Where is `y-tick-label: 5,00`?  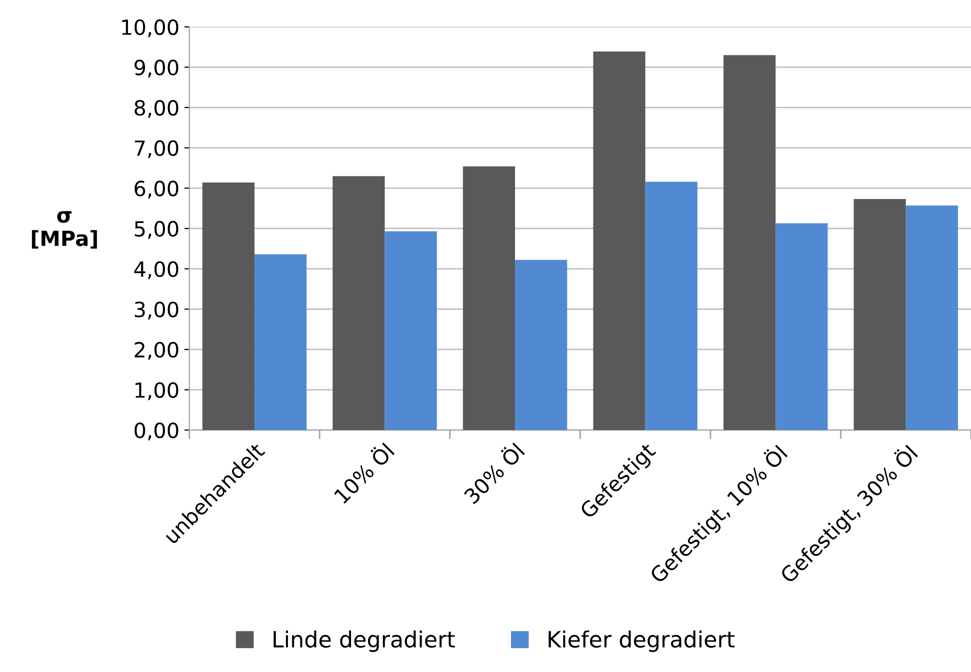
y-tick-label: 5,00 is located at coordinates (156, 229).